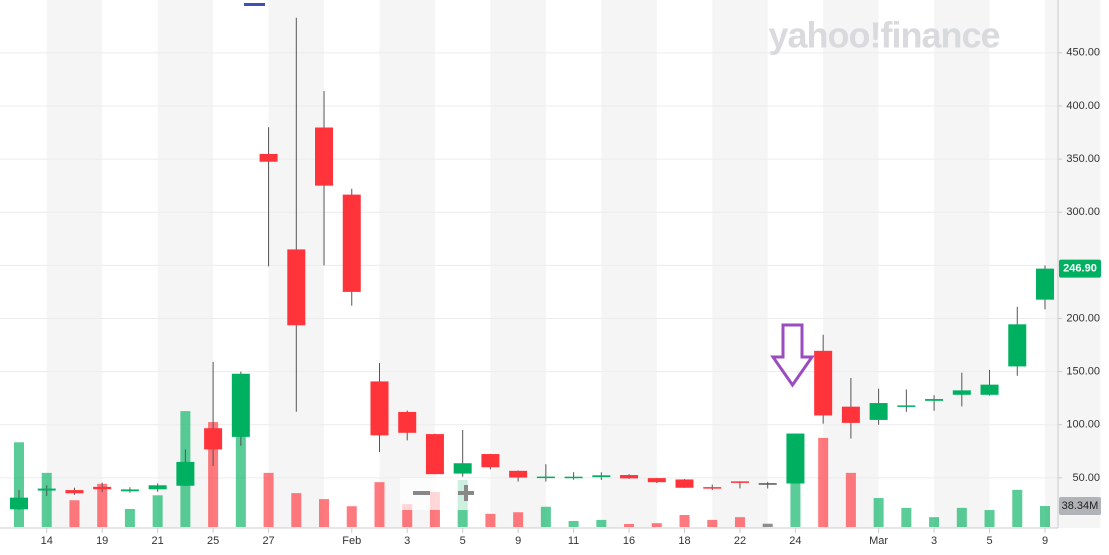 Image resolution: width=1109 pixels, height=555 pixels. I want to click on x-tick-label: 14, so click(47, 541).